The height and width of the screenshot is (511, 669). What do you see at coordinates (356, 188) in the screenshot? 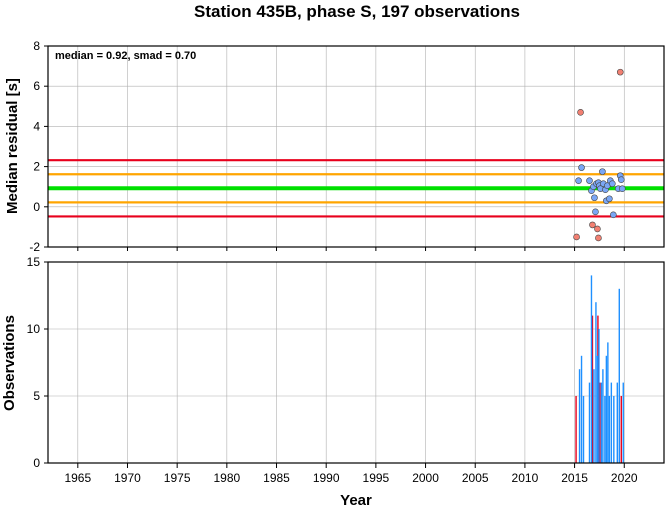
I see `reference-lines` at bounding box center [356, 188].